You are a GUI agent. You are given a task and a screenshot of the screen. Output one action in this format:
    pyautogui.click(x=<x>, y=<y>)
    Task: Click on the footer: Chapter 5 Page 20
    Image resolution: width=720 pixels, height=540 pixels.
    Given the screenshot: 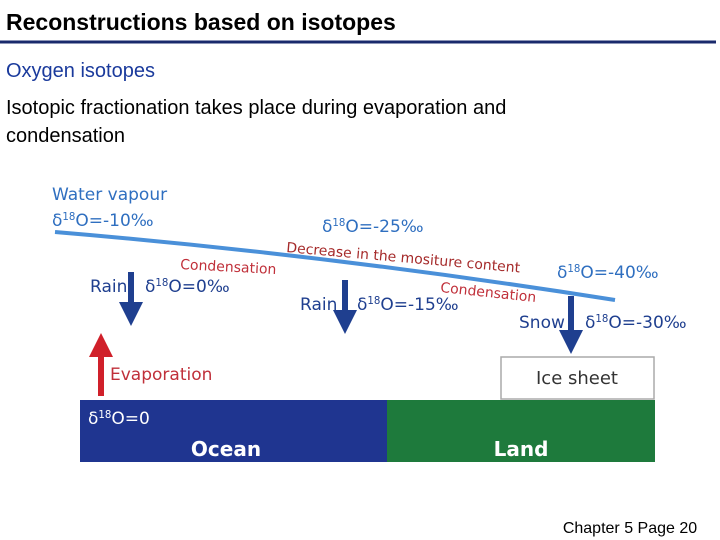 What is the action you would take?
    pyautogui.click(x=630, y=528)
    